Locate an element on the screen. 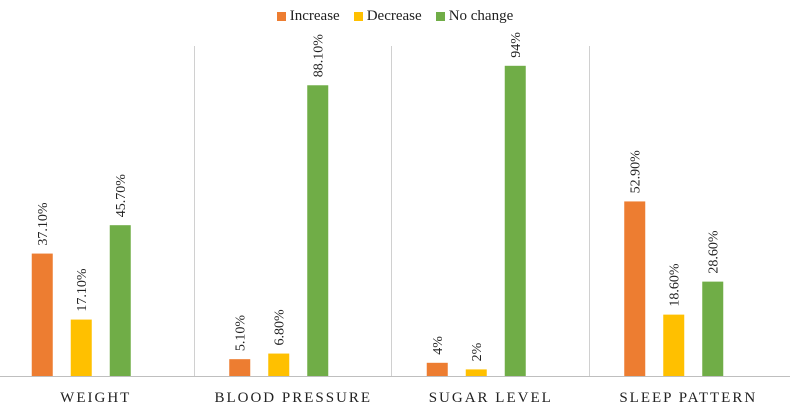  legend-item-no-change: No change is located at coordinates (474, 16).